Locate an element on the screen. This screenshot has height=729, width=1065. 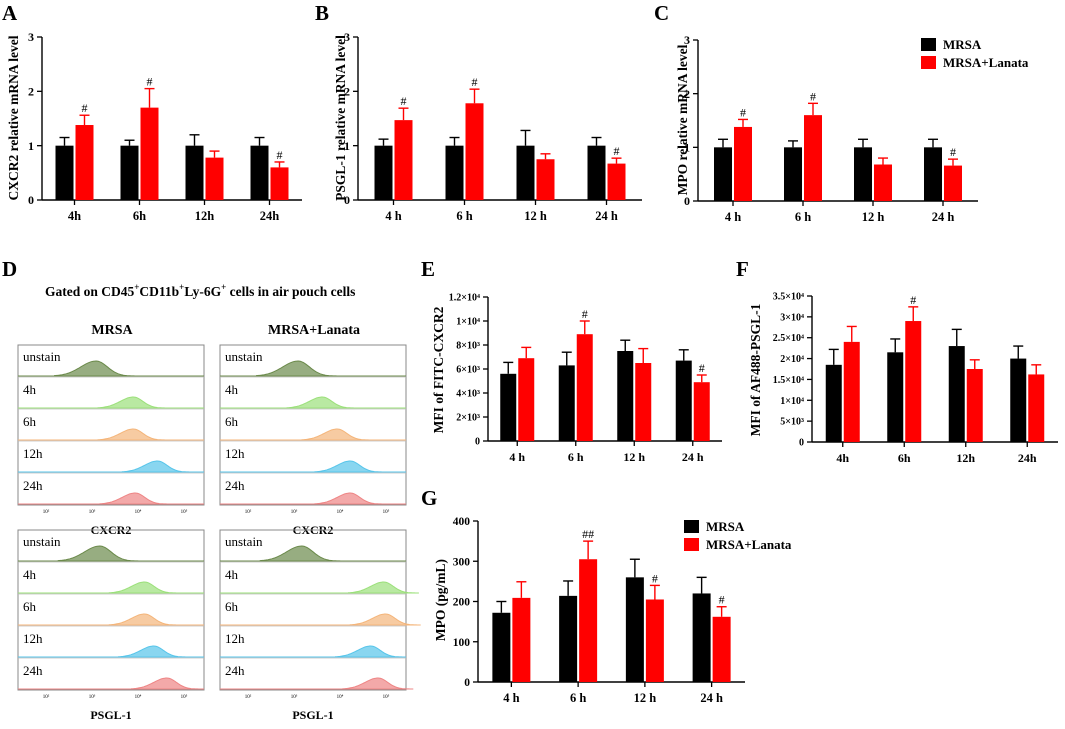
chart-c-x-tick-label: 24 h is located at coordinates (943, 217).